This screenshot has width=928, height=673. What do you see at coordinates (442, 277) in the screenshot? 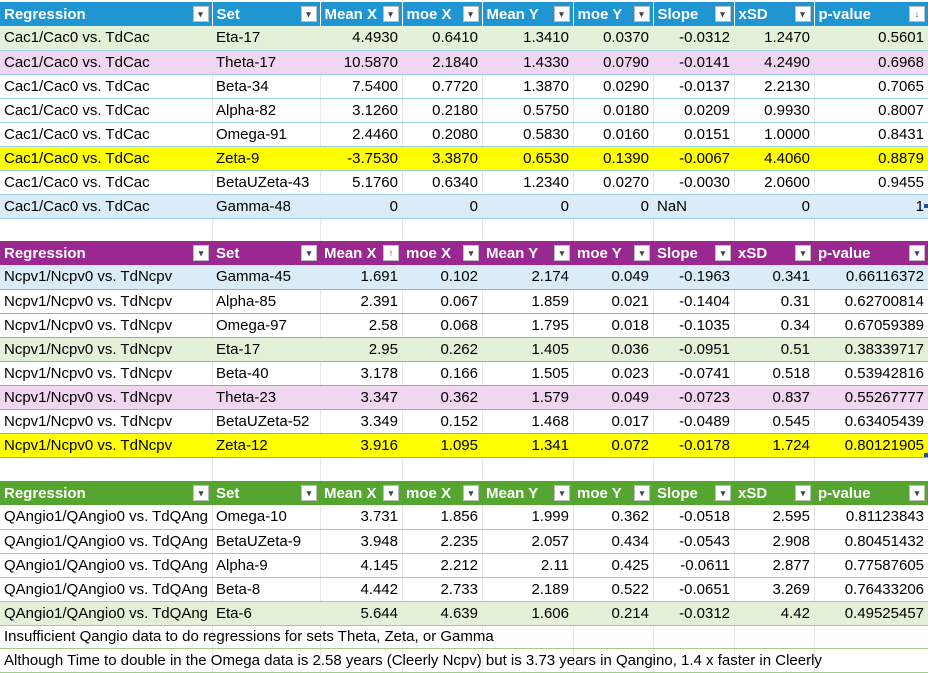
I see `cell-moe-x: 0.102` at bounding box center [442, 277].